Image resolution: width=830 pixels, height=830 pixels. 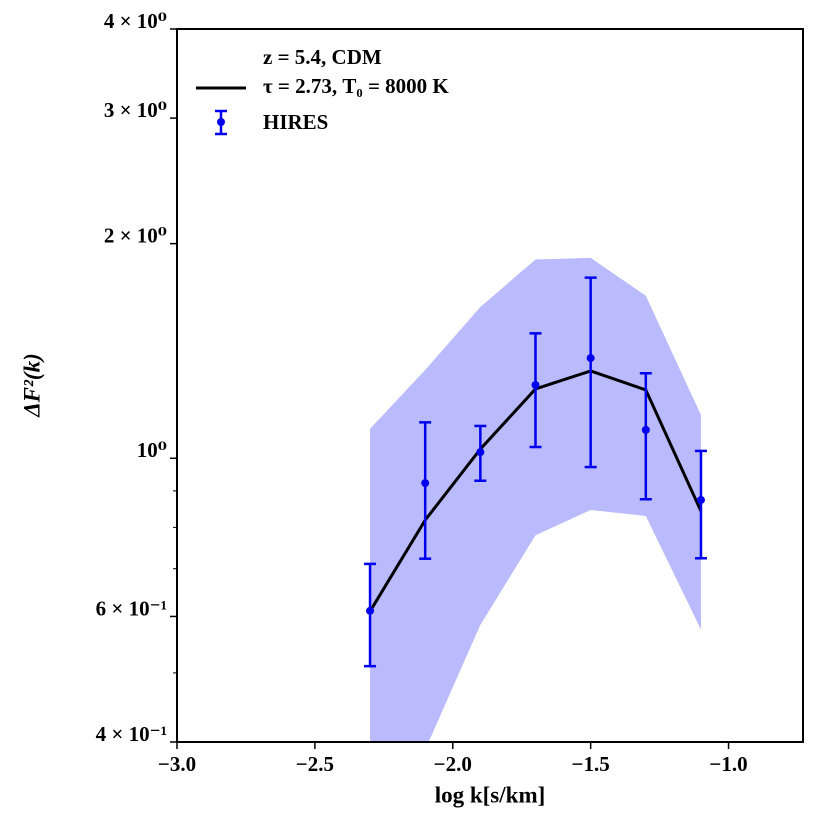 I want to click on legend: z = 5.4, CDM τ = 2.73, T₀ = 8000 K HIRES, so click(x=322, y=90).